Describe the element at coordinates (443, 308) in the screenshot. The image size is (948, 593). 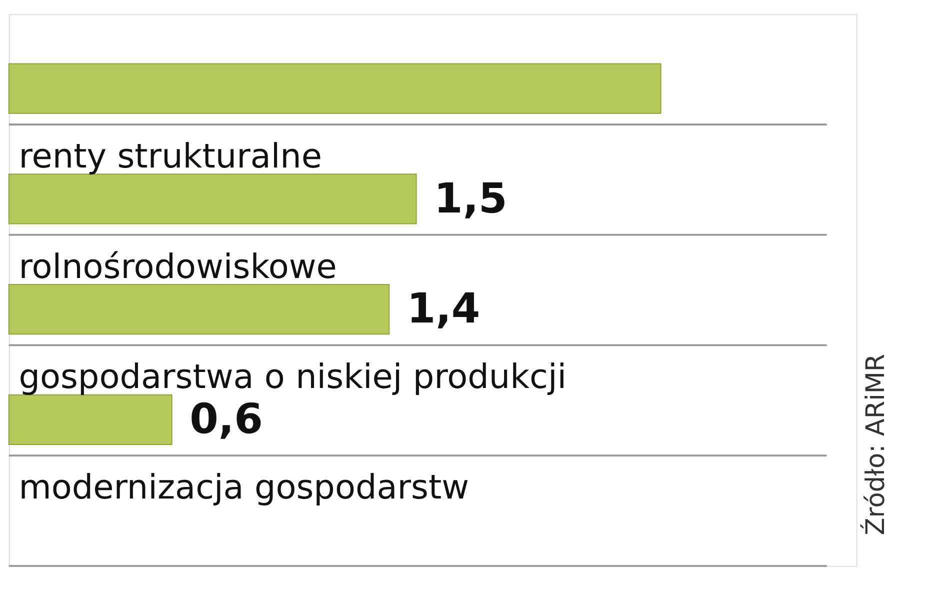
I see `data-label: 1,4` at that location.